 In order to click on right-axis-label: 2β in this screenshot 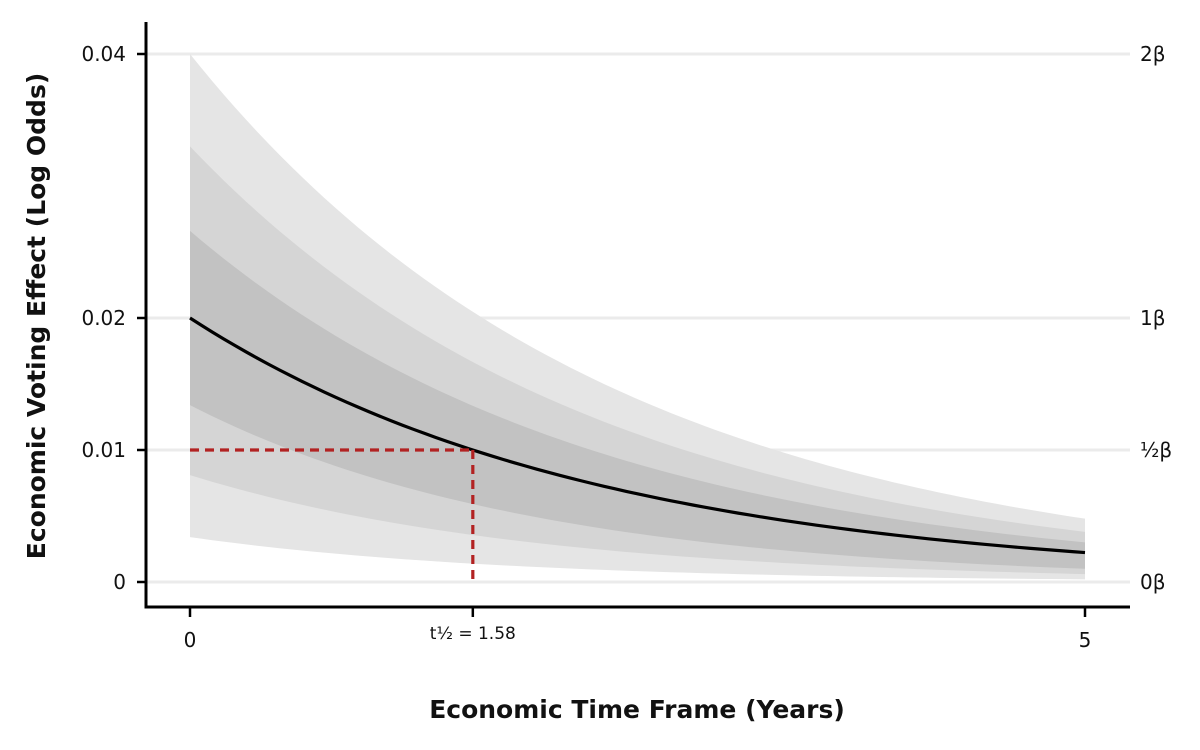, I will do `click(1153, 54)`.